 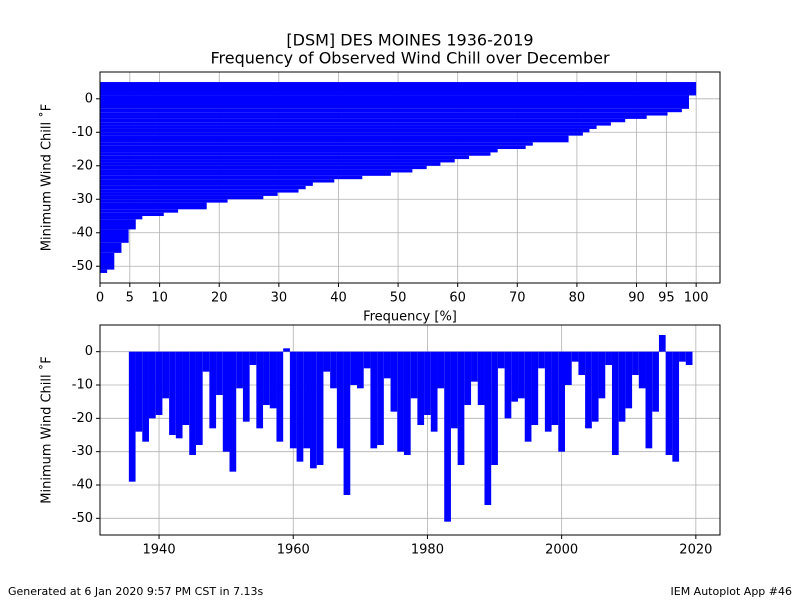 What do you see at coordinates (695, 550) in the screenshot?
I see `x-tick-label: 2020` at bounding box center [695, 550].